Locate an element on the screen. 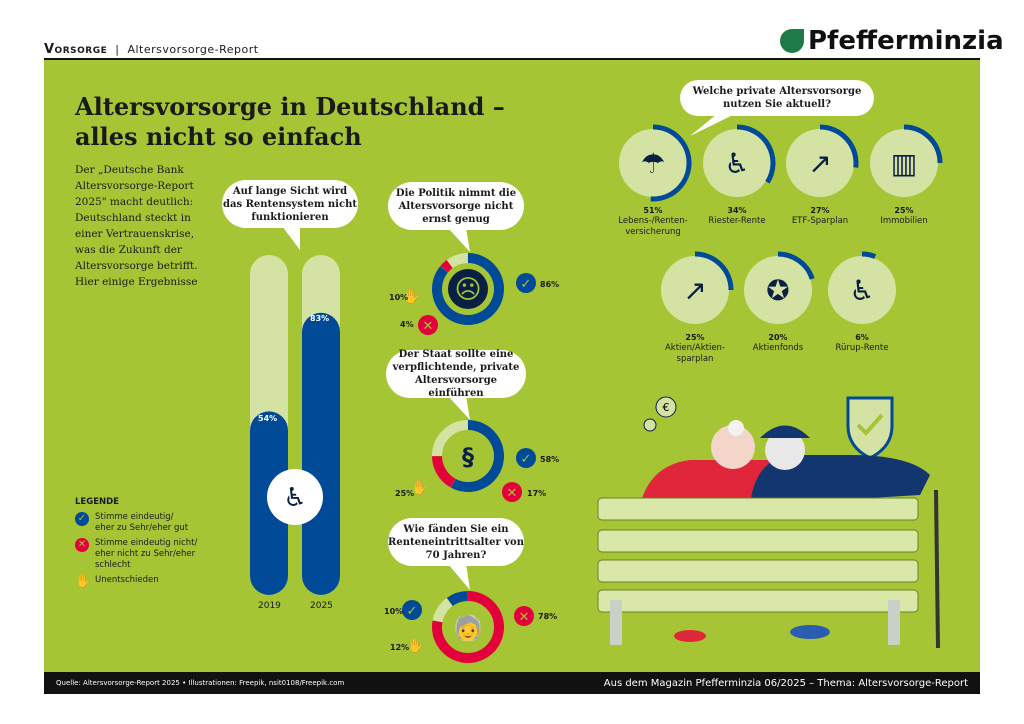 The width and height of the screenshot is (1024, 724). header-divider is located at coordinates (512, 59).